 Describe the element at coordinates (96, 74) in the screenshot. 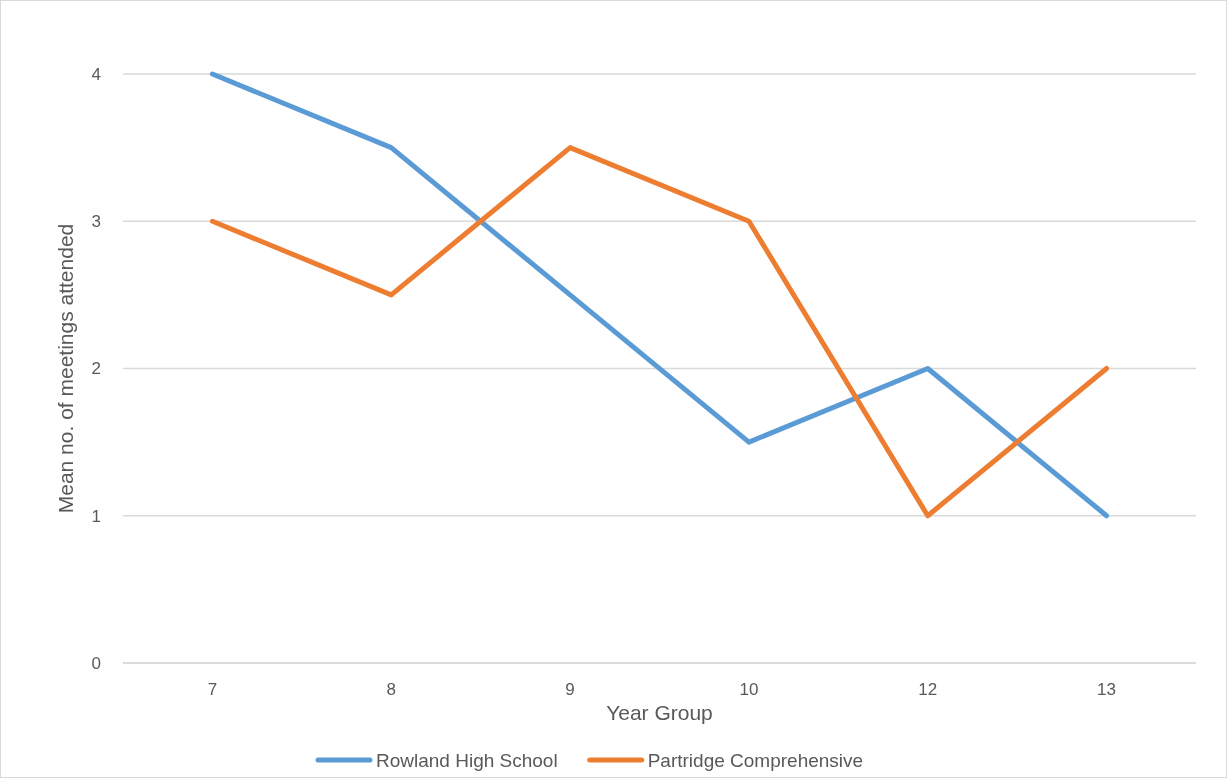

I see `y-tick-label: 4` at that location.